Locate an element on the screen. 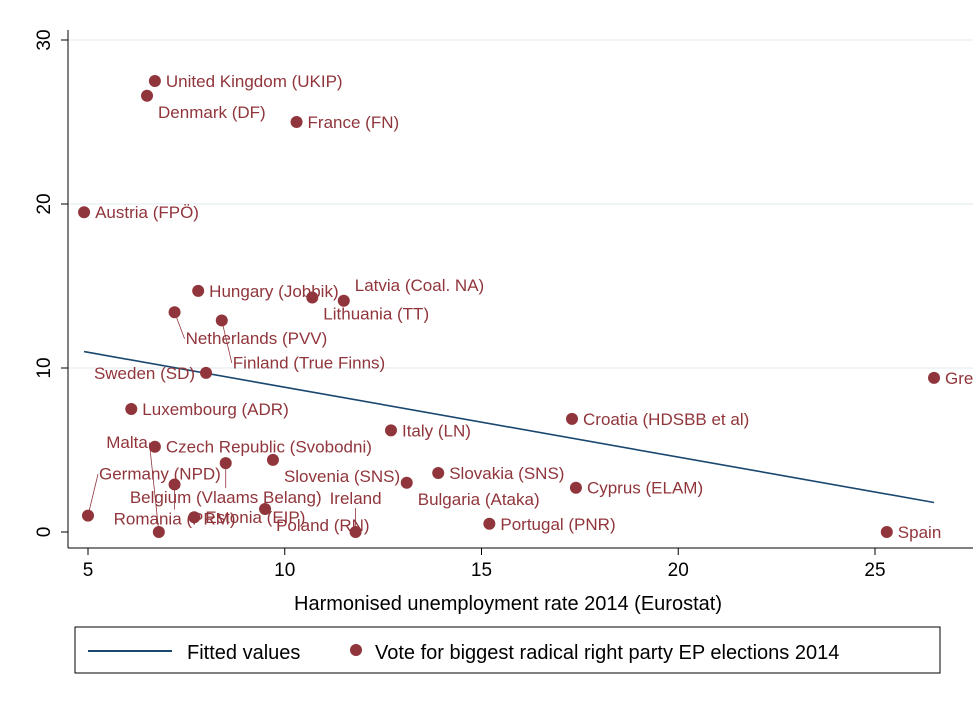 Image resolution: width=973 pixels, height=707 pixels. data-point: France (FN) is located at coordinates (345, 122).